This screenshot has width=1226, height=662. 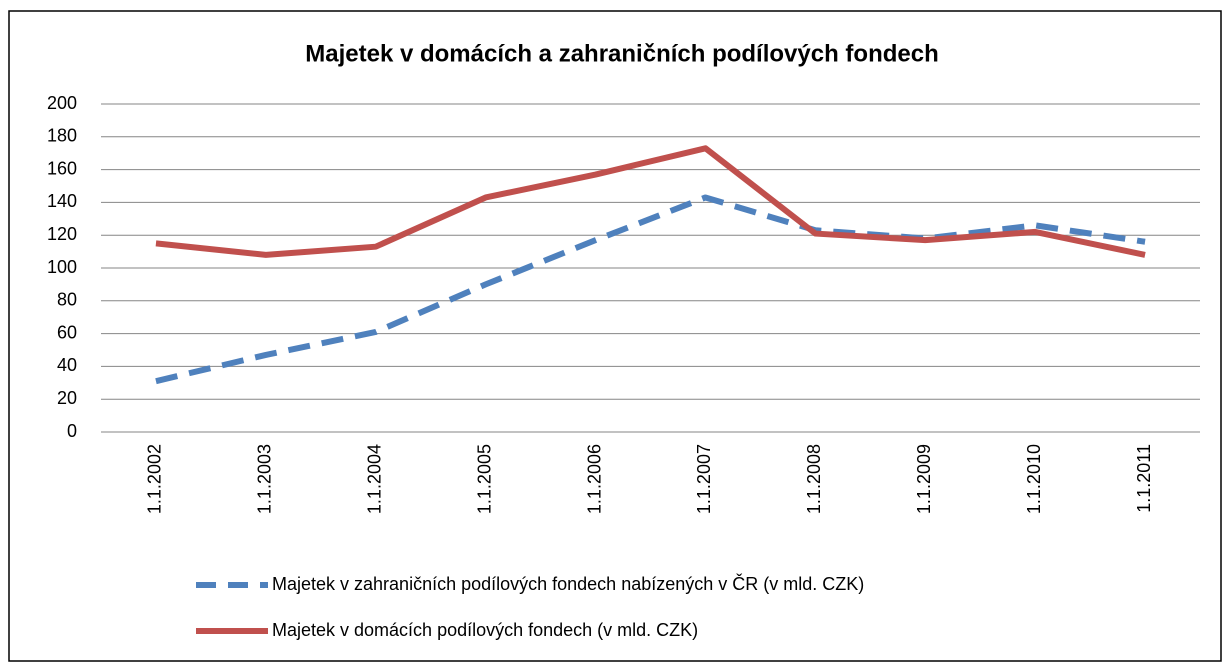 I want to click on x-tick-label: 1.1.2005, so click(x=484, y=479).